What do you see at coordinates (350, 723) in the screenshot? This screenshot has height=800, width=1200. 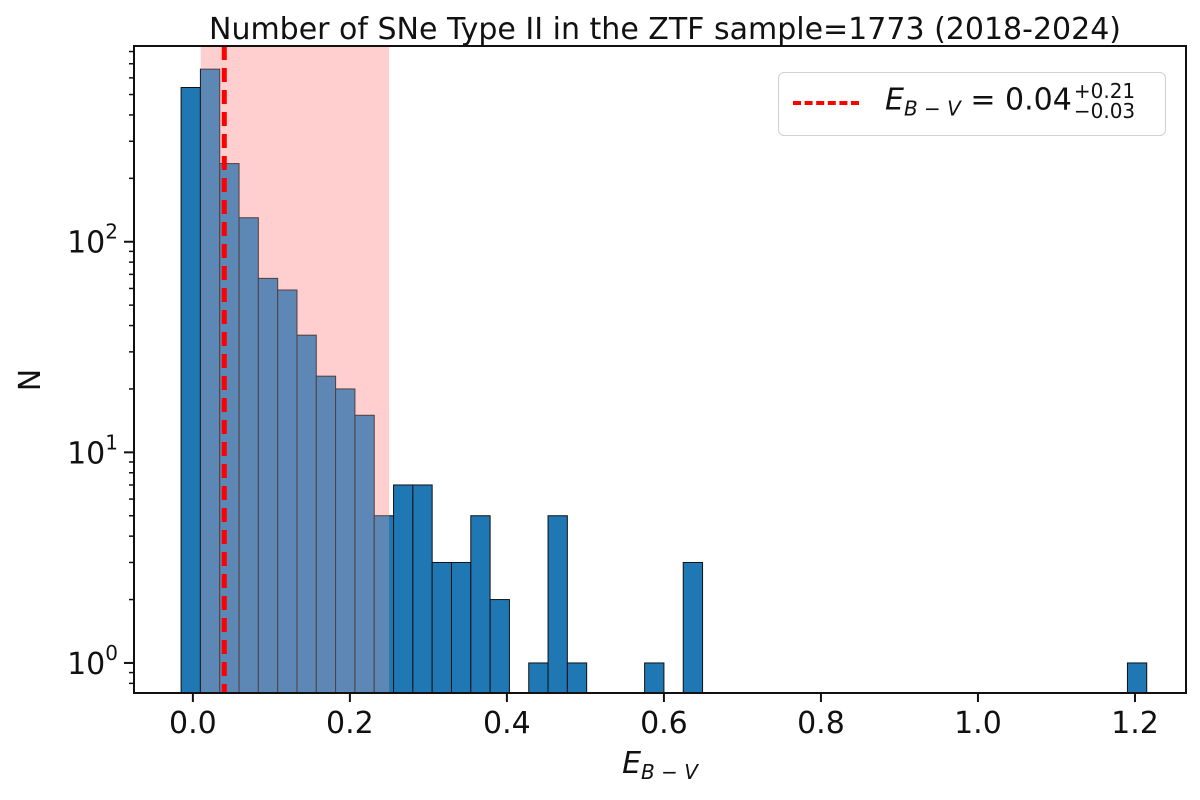 I see `x-tick-label: 0.2` at bounding box center [350, 723].